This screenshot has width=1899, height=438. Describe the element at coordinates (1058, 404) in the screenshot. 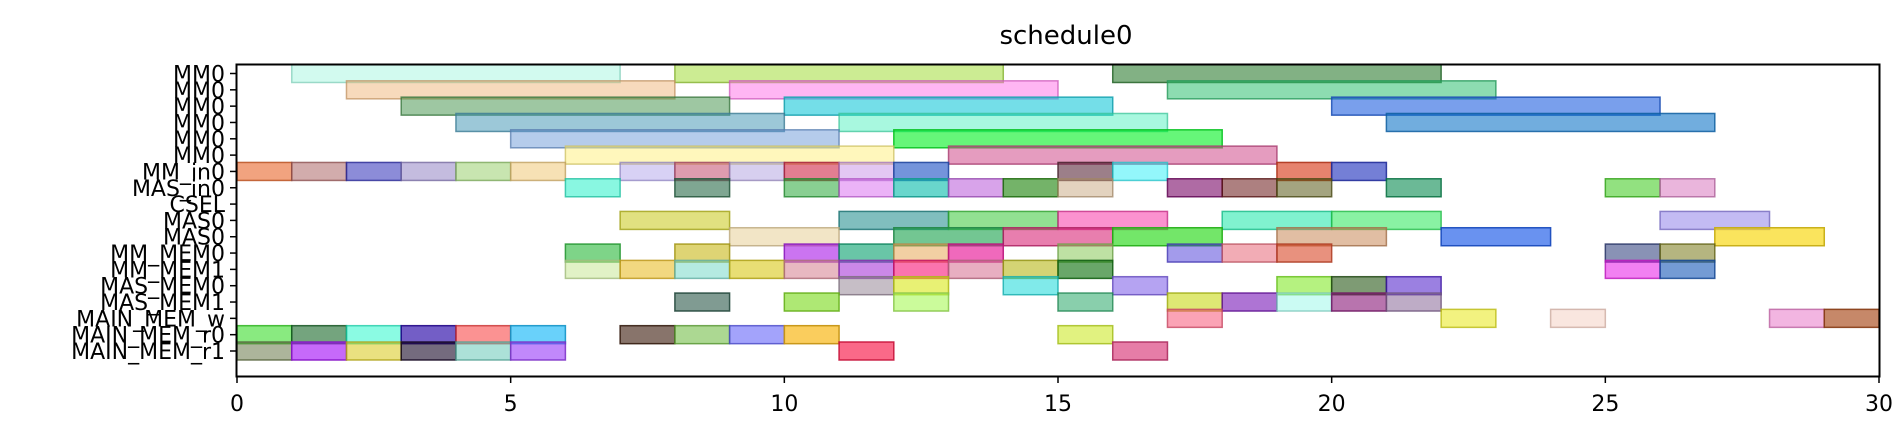

I see `x-tick-label: 15` at that location.